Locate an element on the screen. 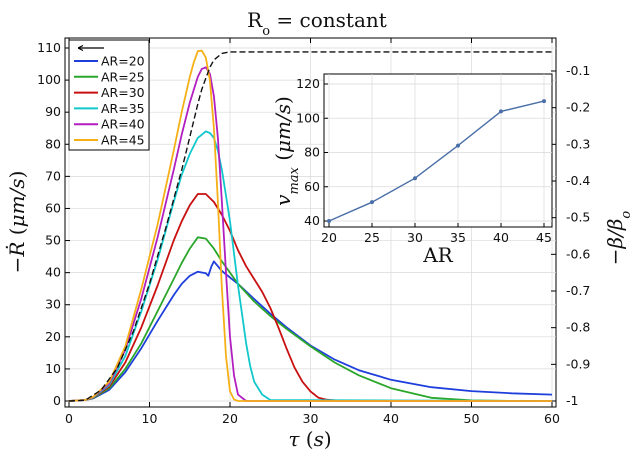 The width and height of the screenshot is (635, 453). inset-x-tick-label: 35 is located at coordinates (458, 237).